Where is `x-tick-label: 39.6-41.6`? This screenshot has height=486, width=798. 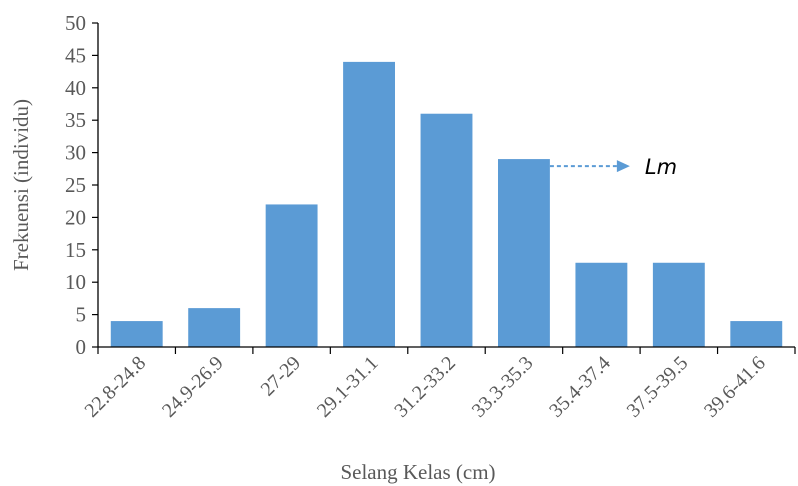 x-tick-label: 39.6-41.6 is located at coordinates (735, 387).